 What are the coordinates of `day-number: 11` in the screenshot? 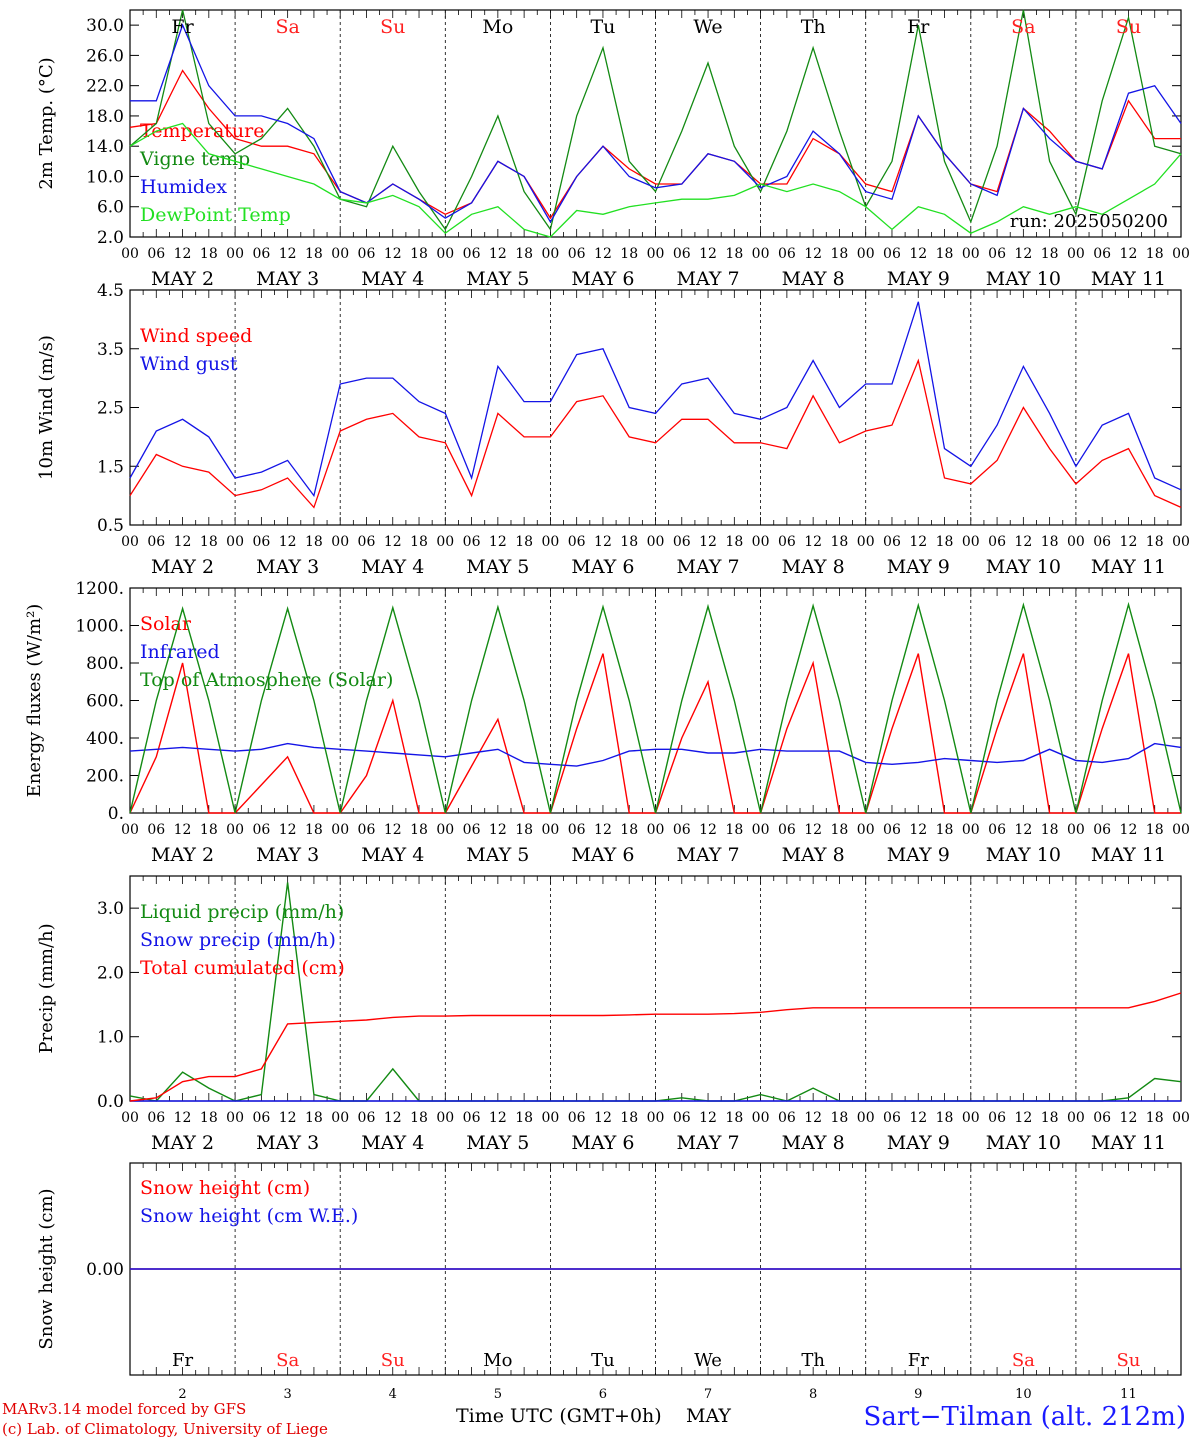 It's located at (1128, 1394).